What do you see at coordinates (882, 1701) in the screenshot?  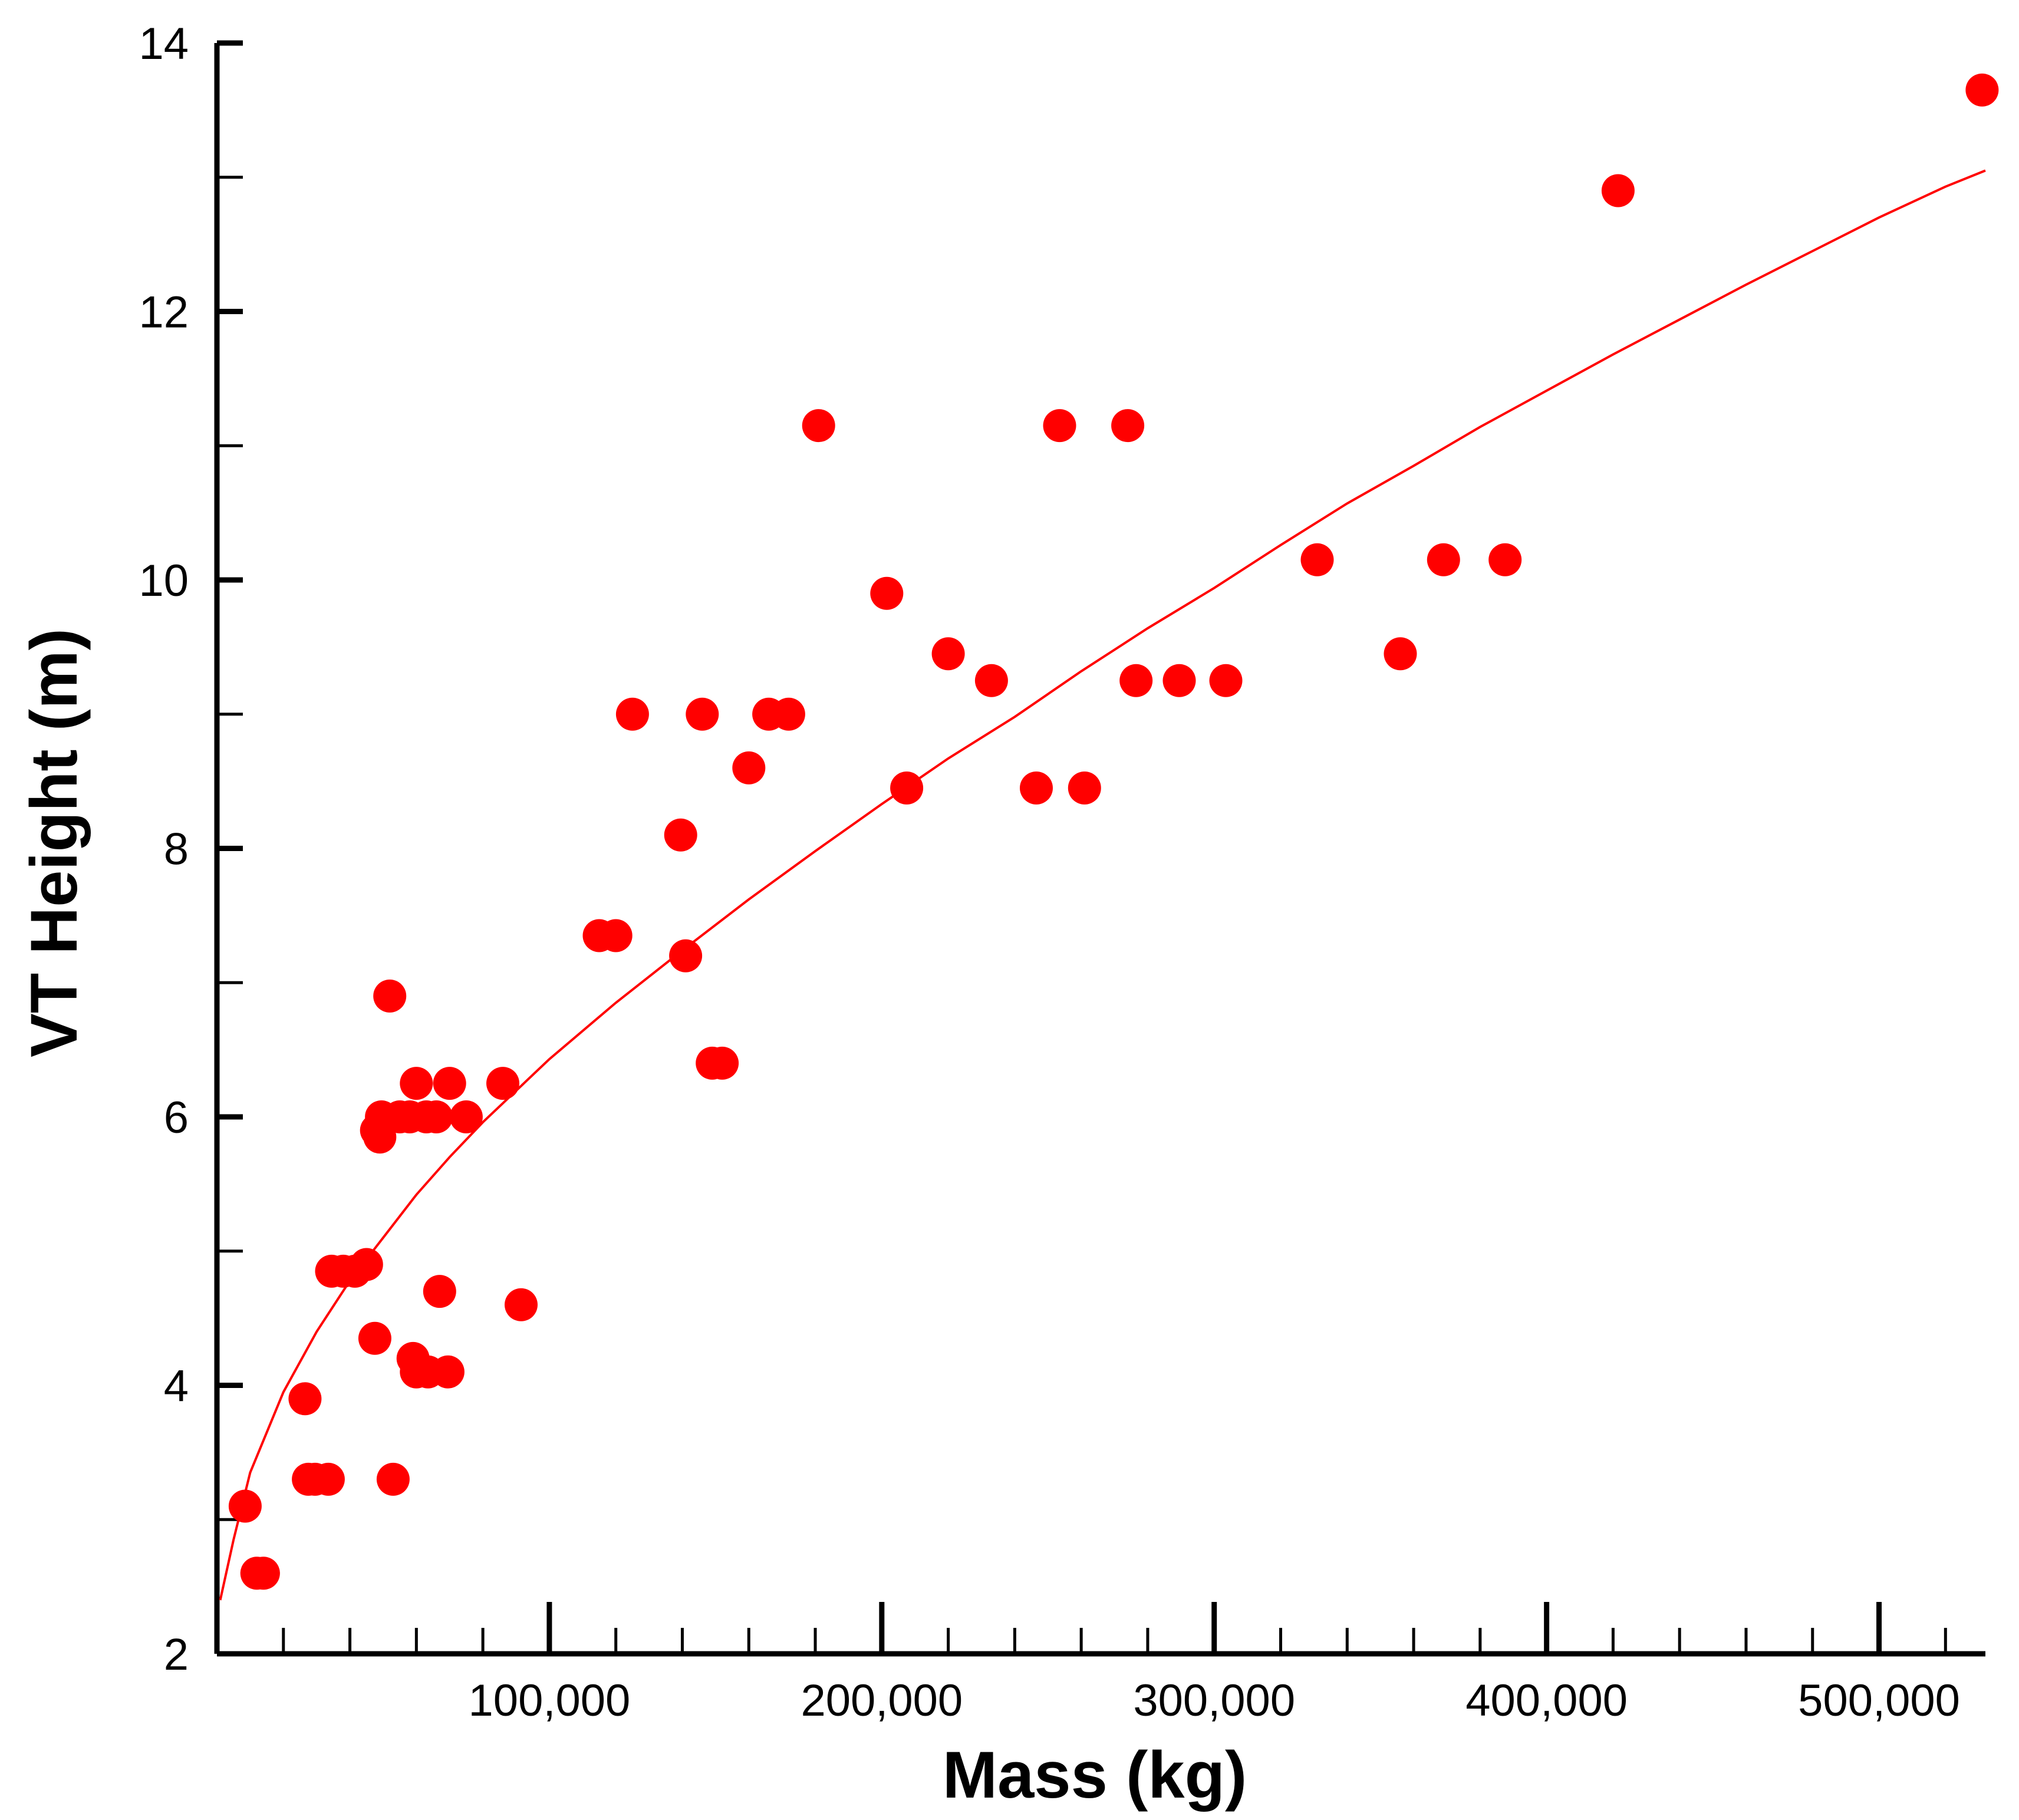 I see `x-tick-label: 200,000` at bounding box center [882, 1701].